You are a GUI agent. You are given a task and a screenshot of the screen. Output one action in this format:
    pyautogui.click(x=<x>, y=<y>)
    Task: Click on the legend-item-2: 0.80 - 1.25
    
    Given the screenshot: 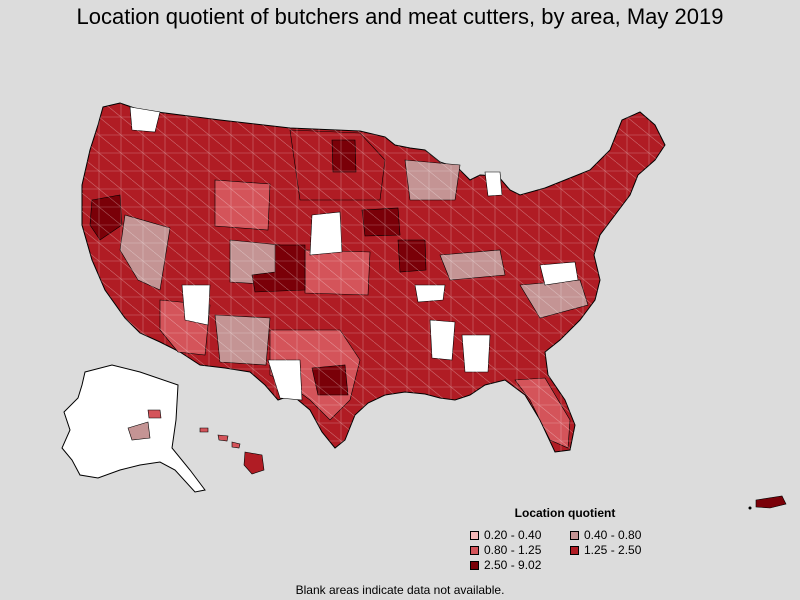 What is the action you would take?
    pyautogui.click(x=520, y=550)
    